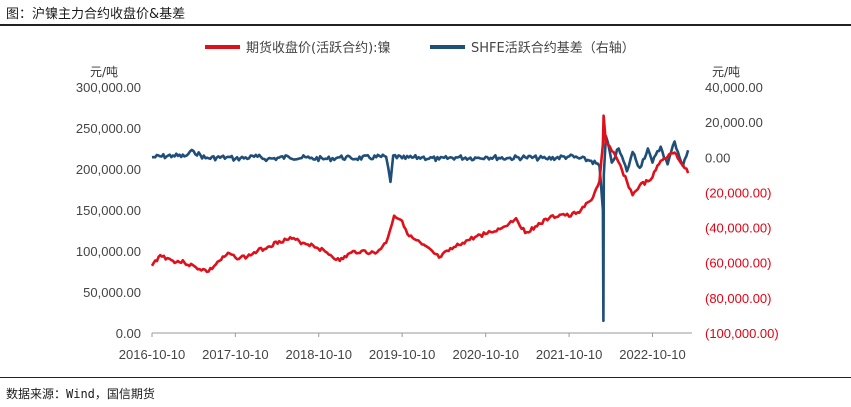  I want to click on right-tick-label: 40,000.00, so click(734, 87).